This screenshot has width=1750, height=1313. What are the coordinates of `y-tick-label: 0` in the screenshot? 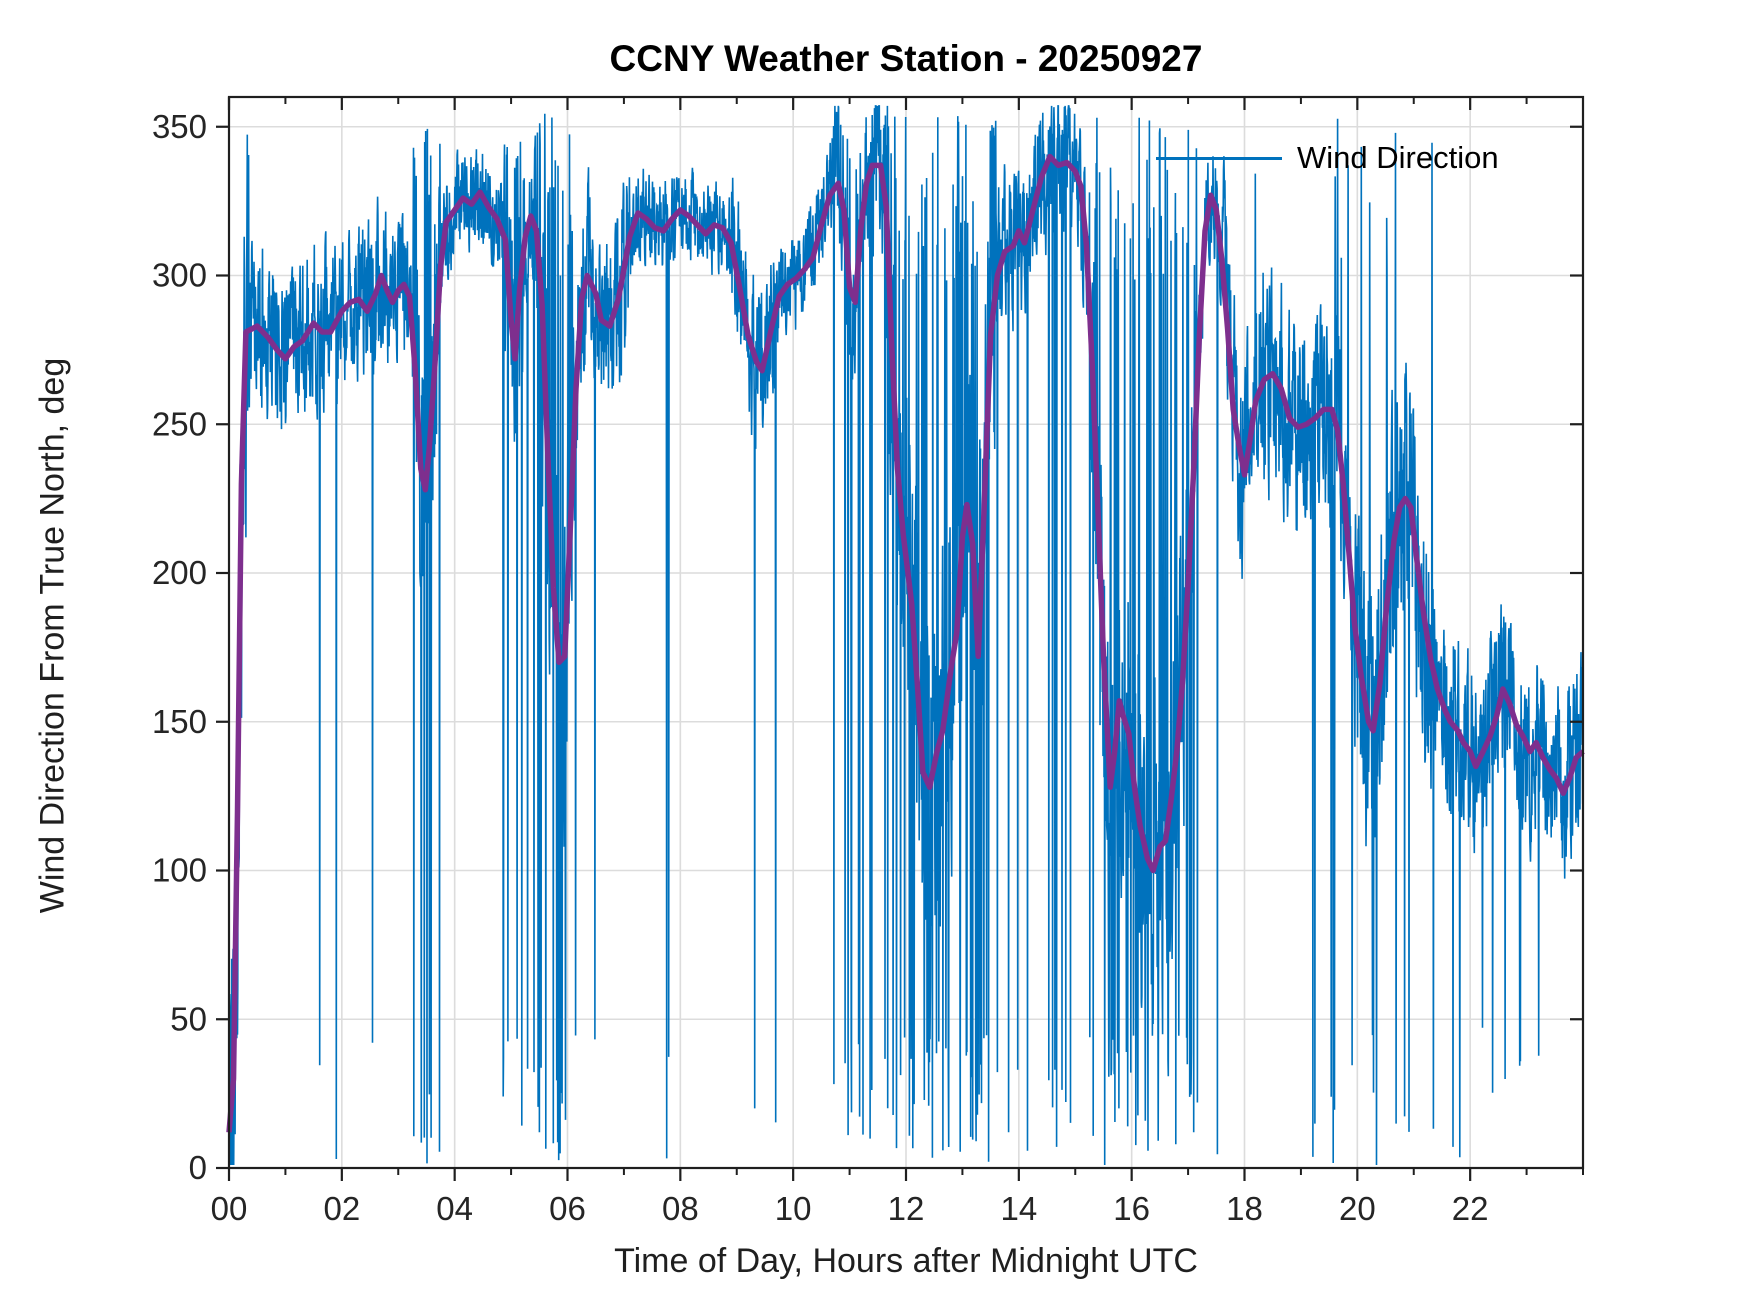 It's located at (198, 1167).